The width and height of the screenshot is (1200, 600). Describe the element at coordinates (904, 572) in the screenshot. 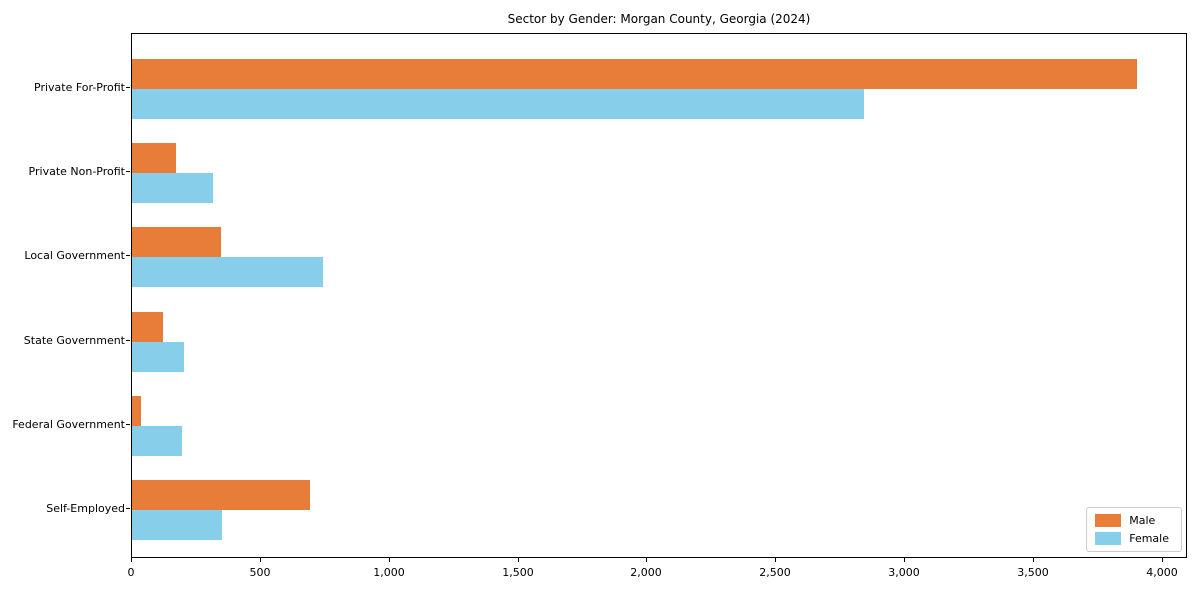

I see `xtick-label-6: 3,000` at that location.